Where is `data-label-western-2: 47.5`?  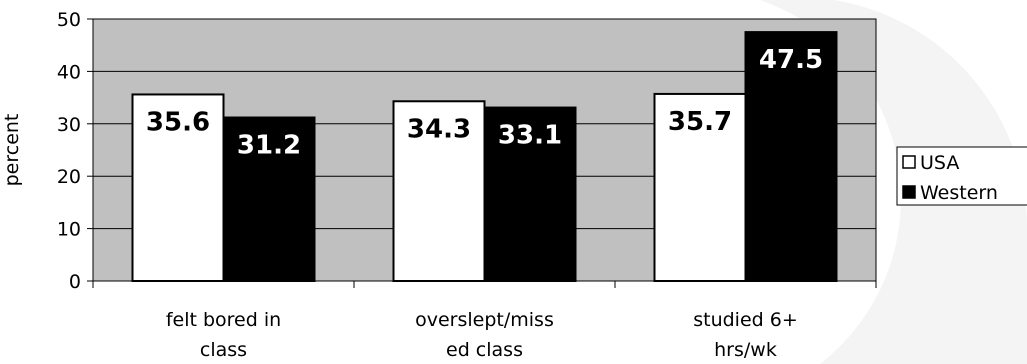
data-label-western-2: 47.5 is located at coordinates (791, 60).